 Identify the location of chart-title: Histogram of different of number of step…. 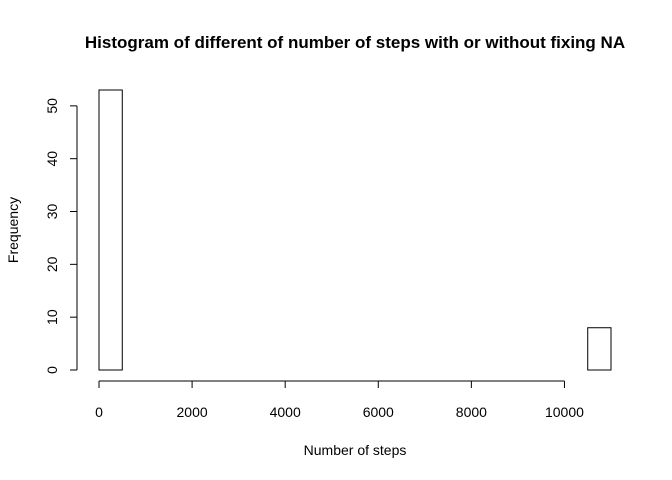
(355, 42).